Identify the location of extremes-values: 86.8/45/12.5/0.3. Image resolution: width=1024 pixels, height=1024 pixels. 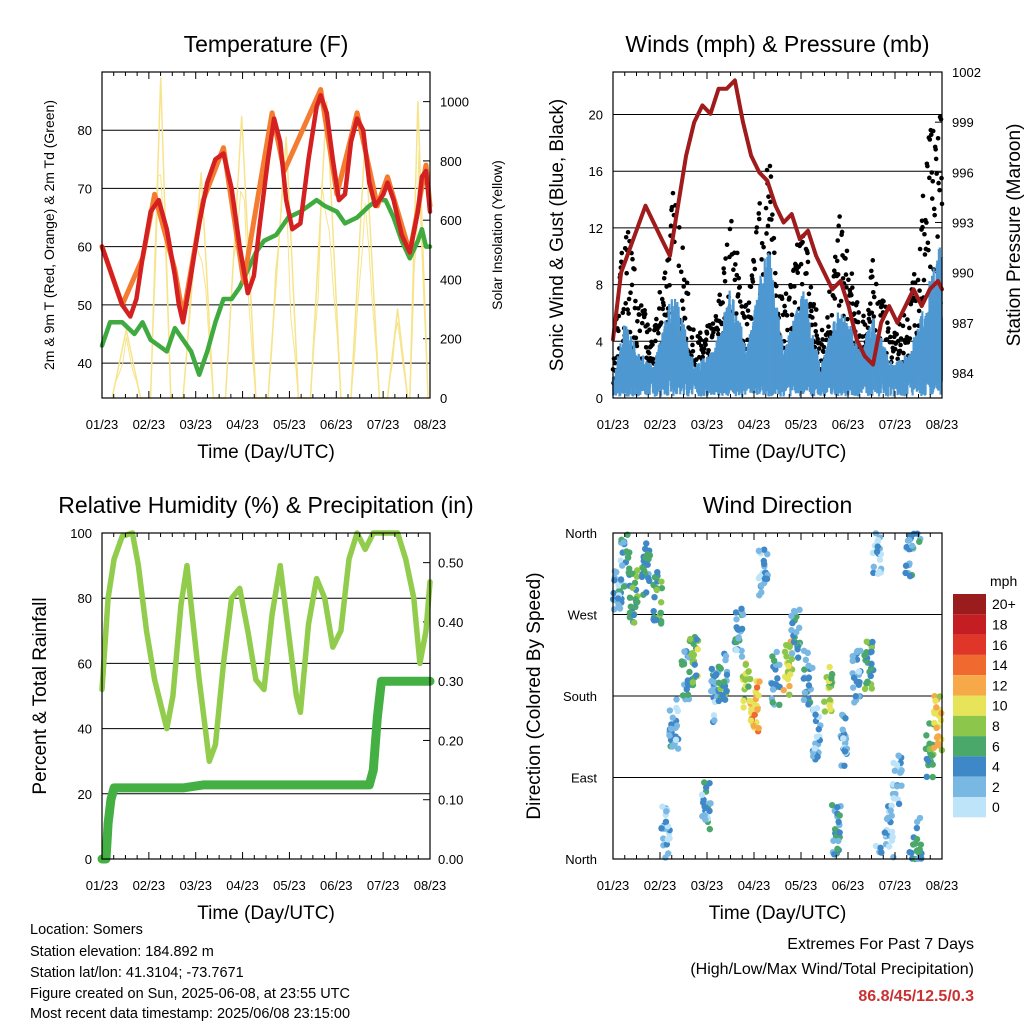
(916, 996).